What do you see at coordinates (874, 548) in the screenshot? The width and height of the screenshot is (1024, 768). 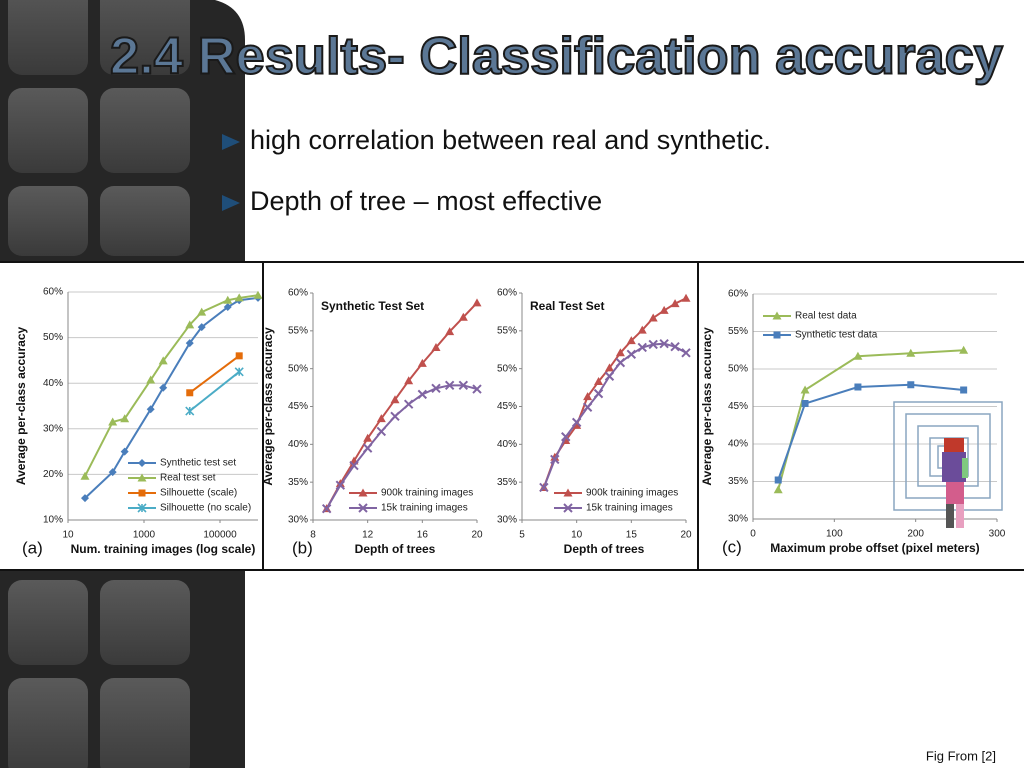 I see `x-axis-label: Maximum probe offset (pixel meters)` at bounding box center [874, 548].